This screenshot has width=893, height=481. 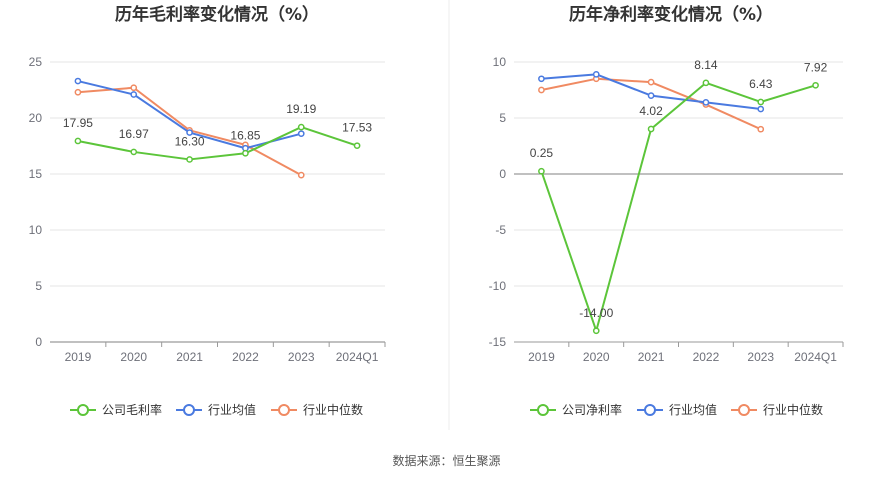 I want to click on data-label: 0.25, so click(x=542, y=153).